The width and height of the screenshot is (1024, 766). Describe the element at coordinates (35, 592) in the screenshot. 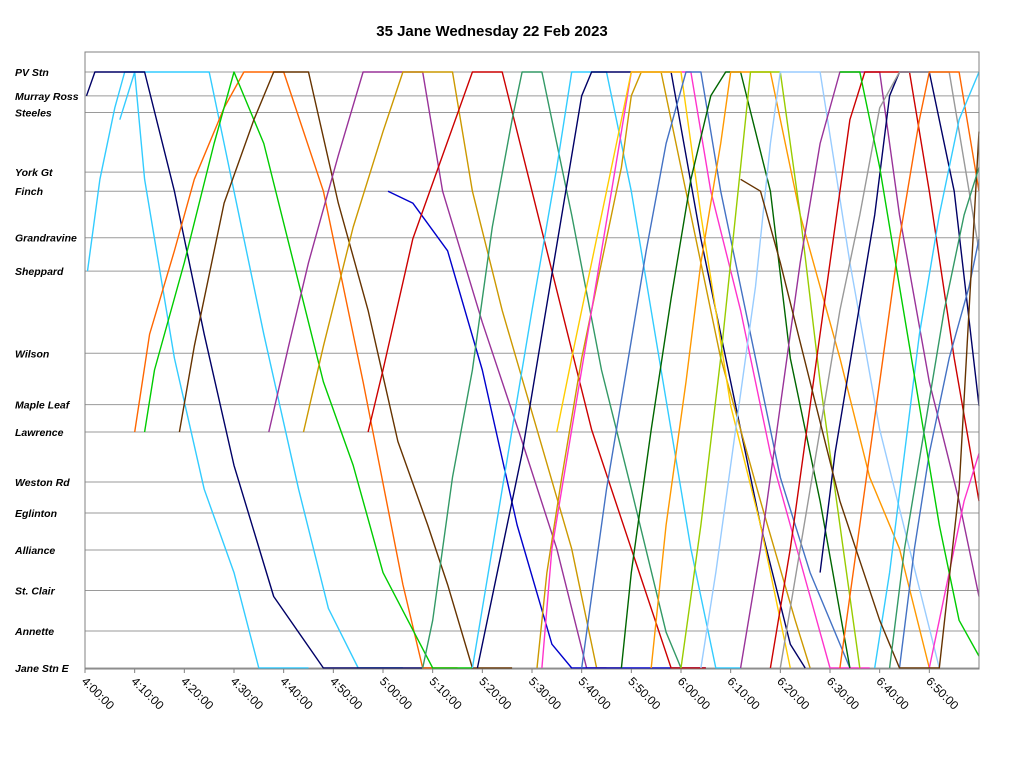

I see `stop-label: St. Clair` at that location.